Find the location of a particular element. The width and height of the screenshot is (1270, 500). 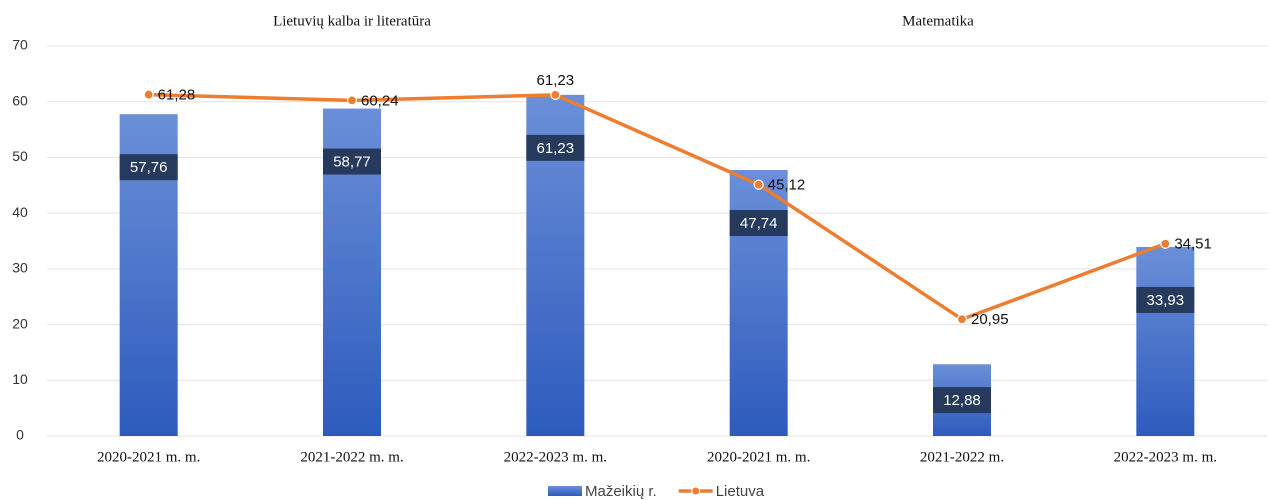

group-title: Matematika is located at coordinates (938, 21).